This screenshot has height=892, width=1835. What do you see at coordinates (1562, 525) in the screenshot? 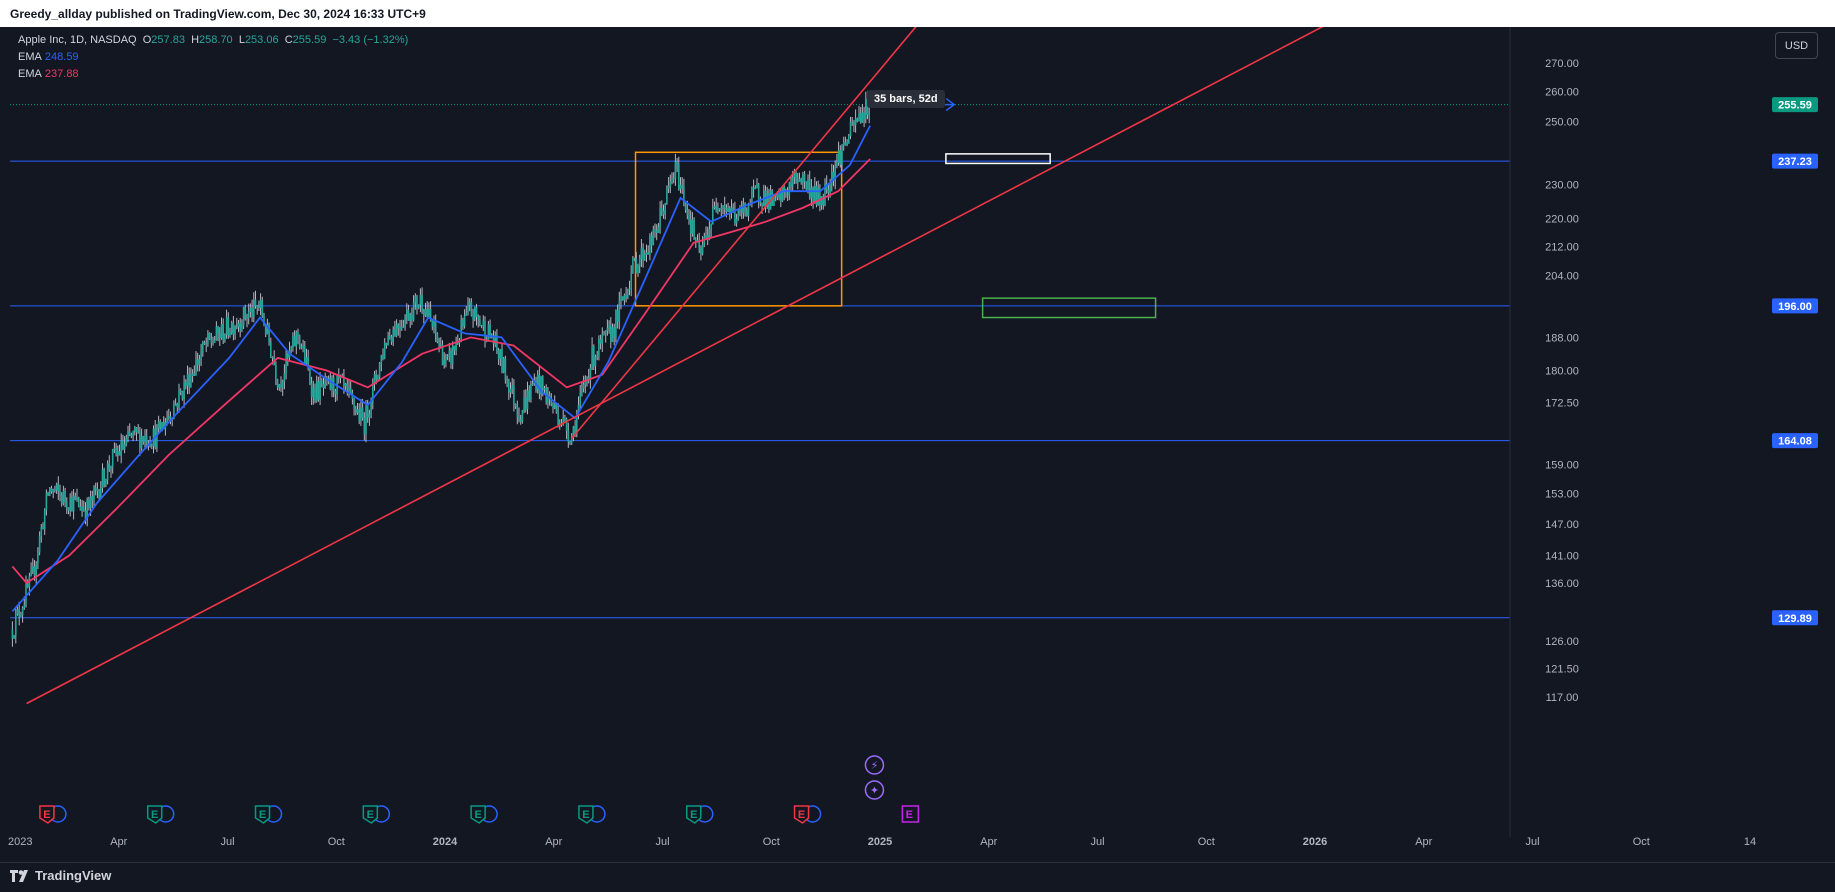
I see `price-tick-label: 147.00` at bounding box center [1562, 525].